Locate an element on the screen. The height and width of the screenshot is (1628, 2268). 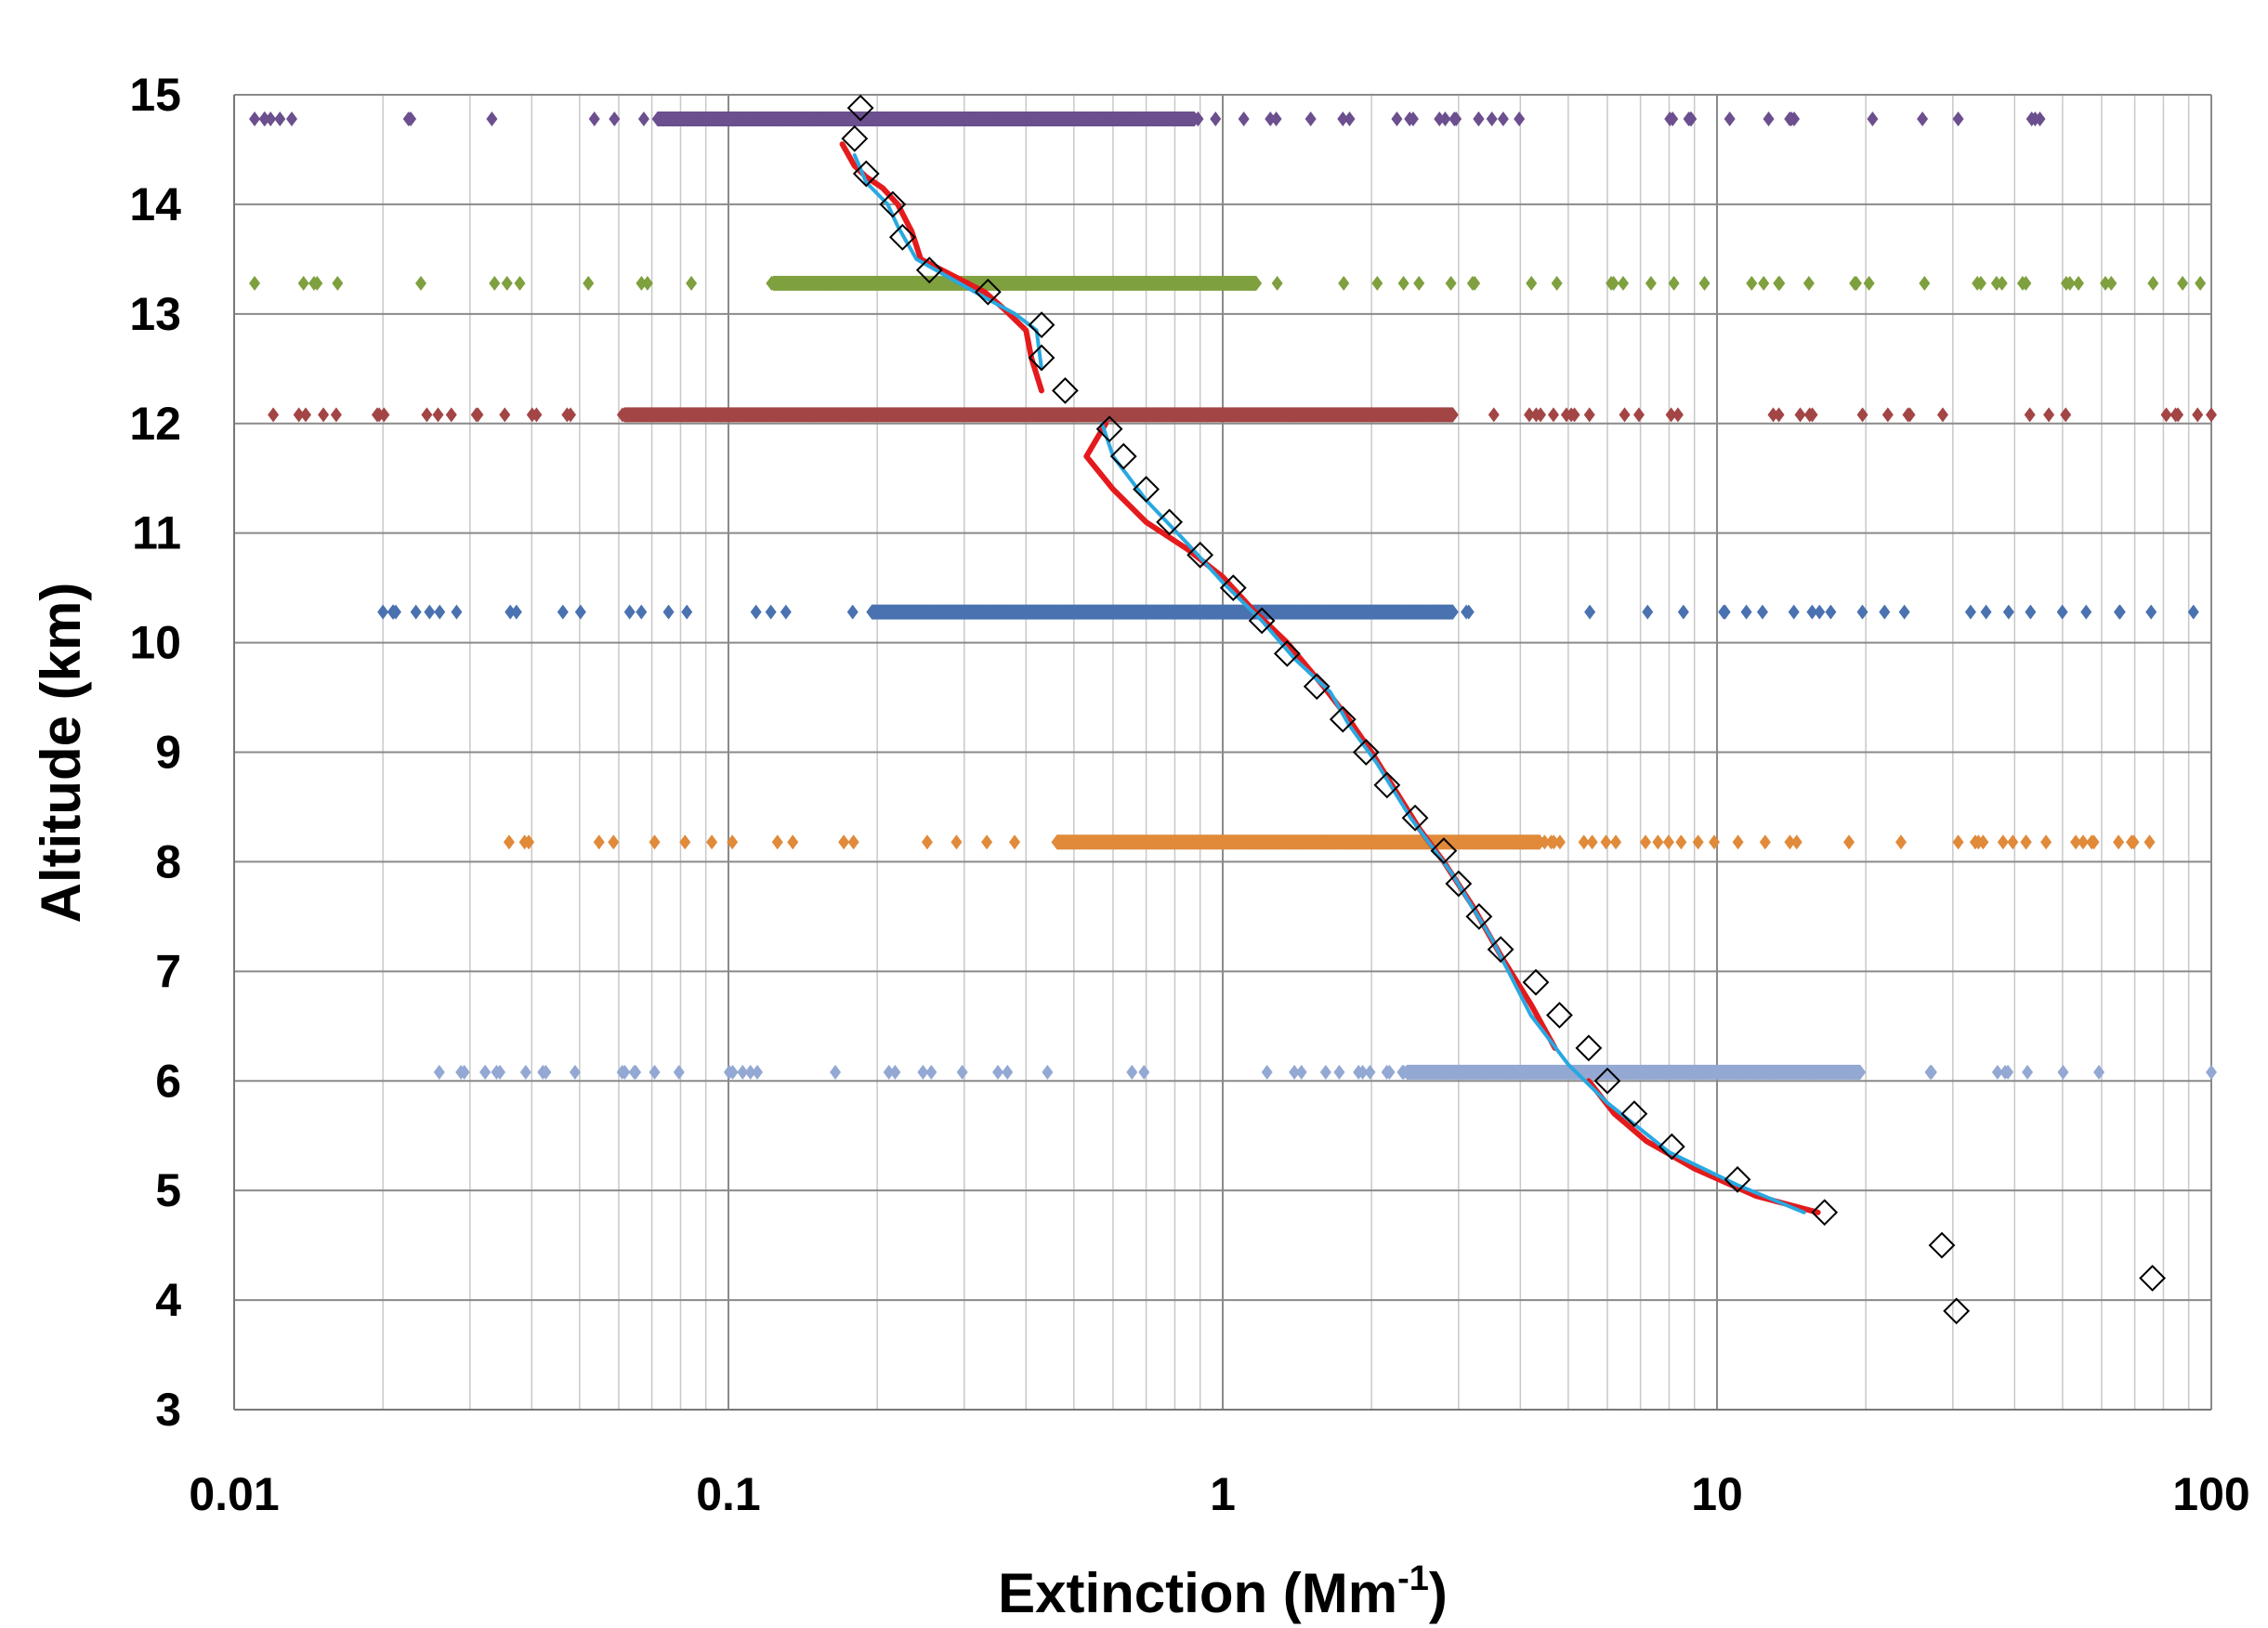
x-tick-label: 0.1 is located at coordinates (728, 1494).